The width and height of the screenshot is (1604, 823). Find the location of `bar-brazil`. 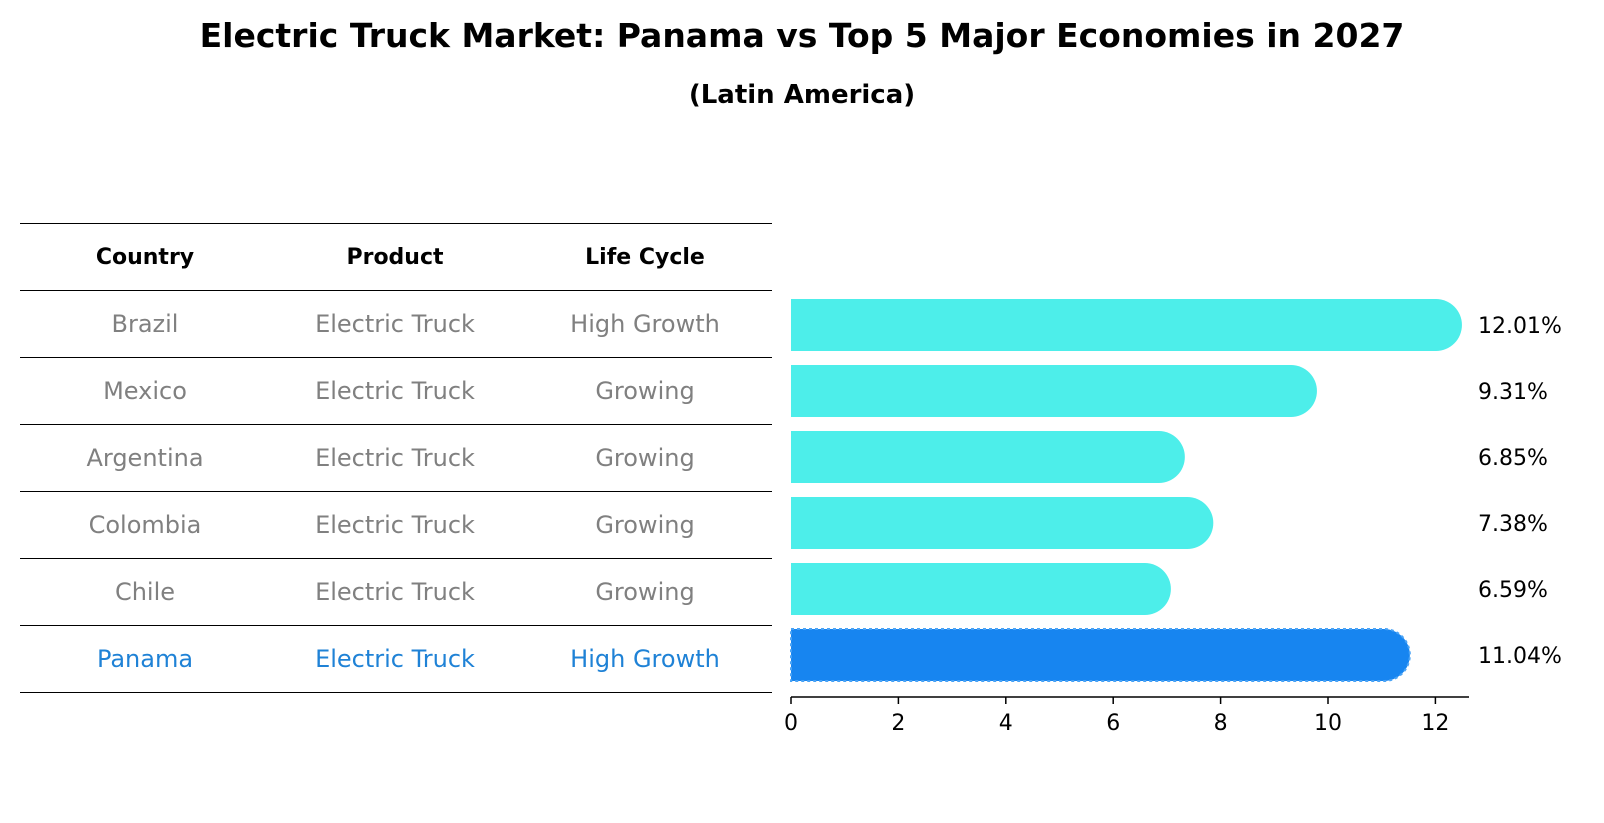

bar-brazil is located at coordinates (1126, 325).